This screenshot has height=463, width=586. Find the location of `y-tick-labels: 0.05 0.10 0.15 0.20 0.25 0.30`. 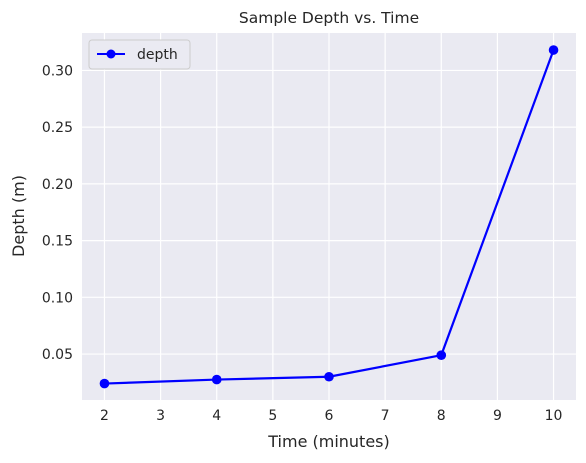

y-tick-labels: 0.05 0.10 0.15 0.20 0.25 0.30 is located at coordinates (57, 213).